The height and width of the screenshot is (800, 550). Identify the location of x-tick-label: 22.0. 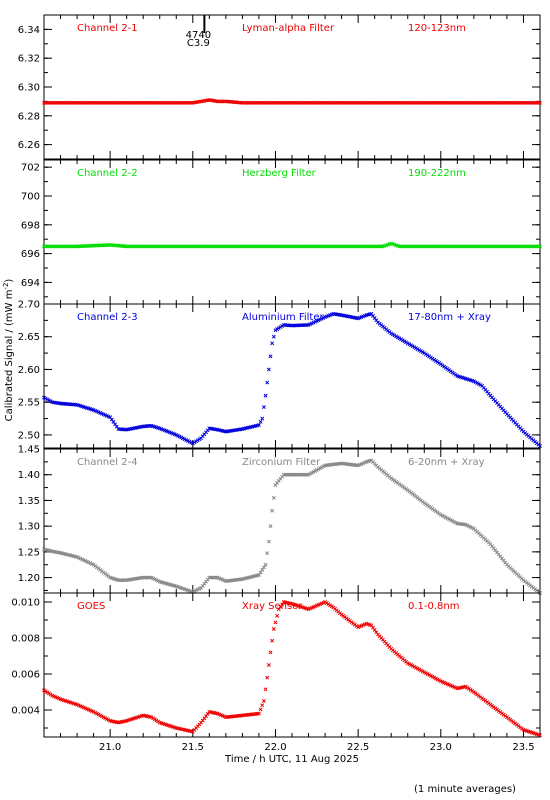
(275, 747).